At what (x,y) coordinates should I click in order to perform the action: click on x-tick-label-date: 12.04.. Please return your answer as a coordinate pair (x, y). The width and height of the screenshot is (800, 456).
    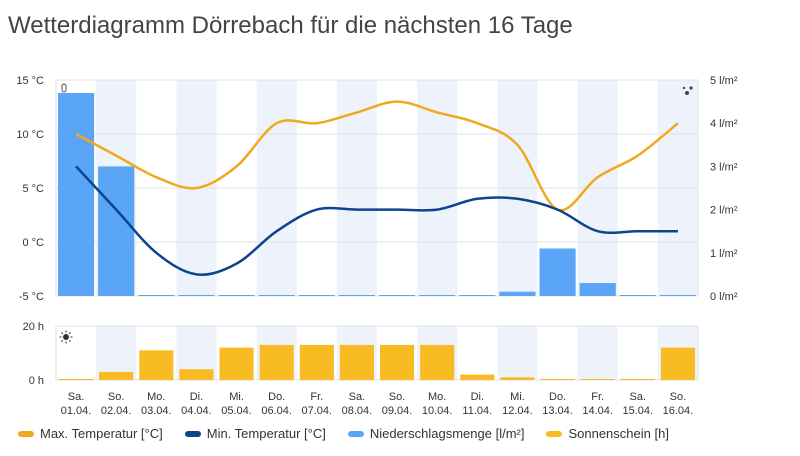
    Looking at the image, I should click on (517, 411).